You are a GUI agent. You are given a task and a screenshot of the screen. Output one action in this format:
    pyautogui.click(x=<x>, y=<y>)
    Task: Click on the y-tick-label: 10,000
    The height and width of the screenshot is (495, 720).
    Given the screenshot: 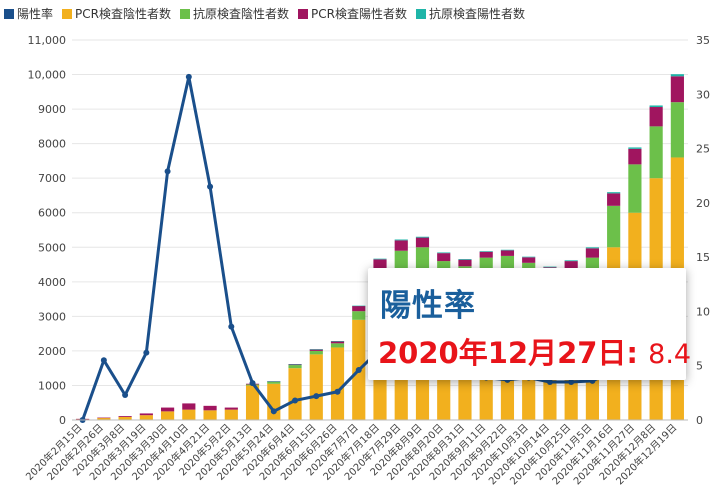 What is the action you would take?
    pyautogui.click(x=47, y=75)
    